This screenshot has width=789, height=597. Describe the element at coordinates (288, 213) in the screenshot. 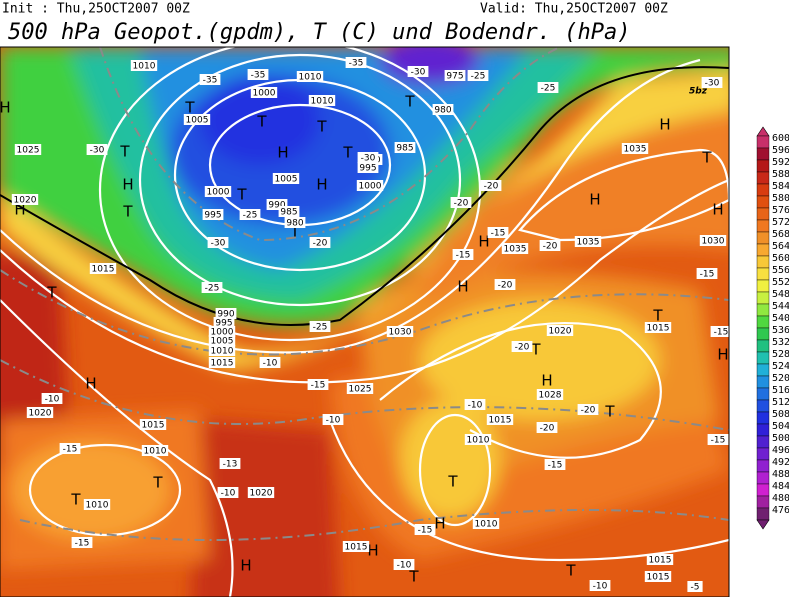

I see `isobar-label: 985` at that location.